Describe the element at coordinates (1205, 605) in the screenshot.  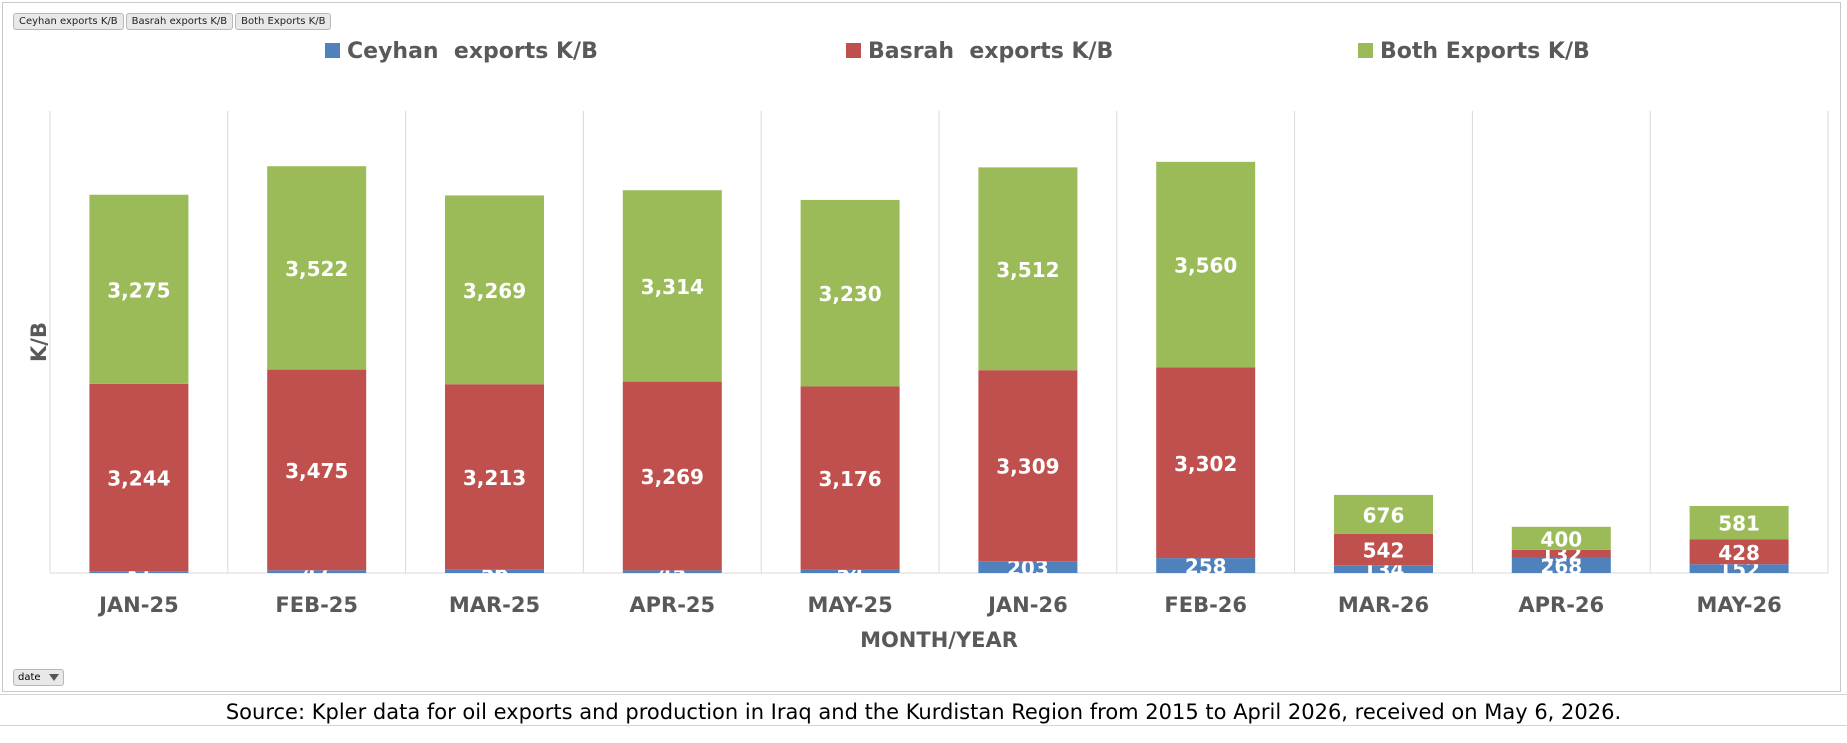
I see `x-tick-label: FEB-26` at that location.